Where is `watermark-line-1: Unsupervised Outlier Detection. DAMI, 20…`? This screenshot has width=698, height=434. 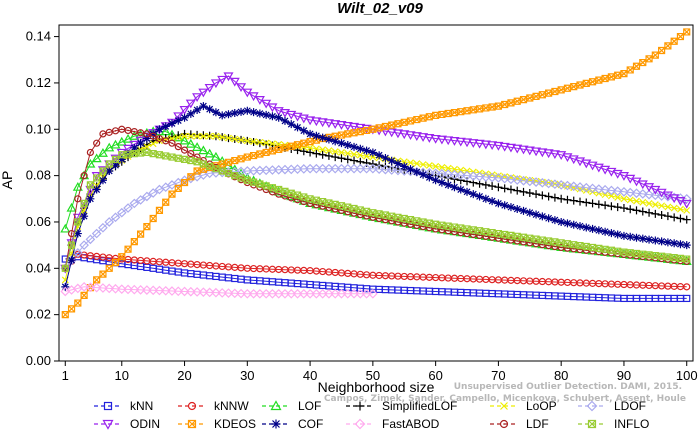 watermark-line-1: Unsupervised Outlier Detection. DAMI, 20… is located at coordinates (568, 387).